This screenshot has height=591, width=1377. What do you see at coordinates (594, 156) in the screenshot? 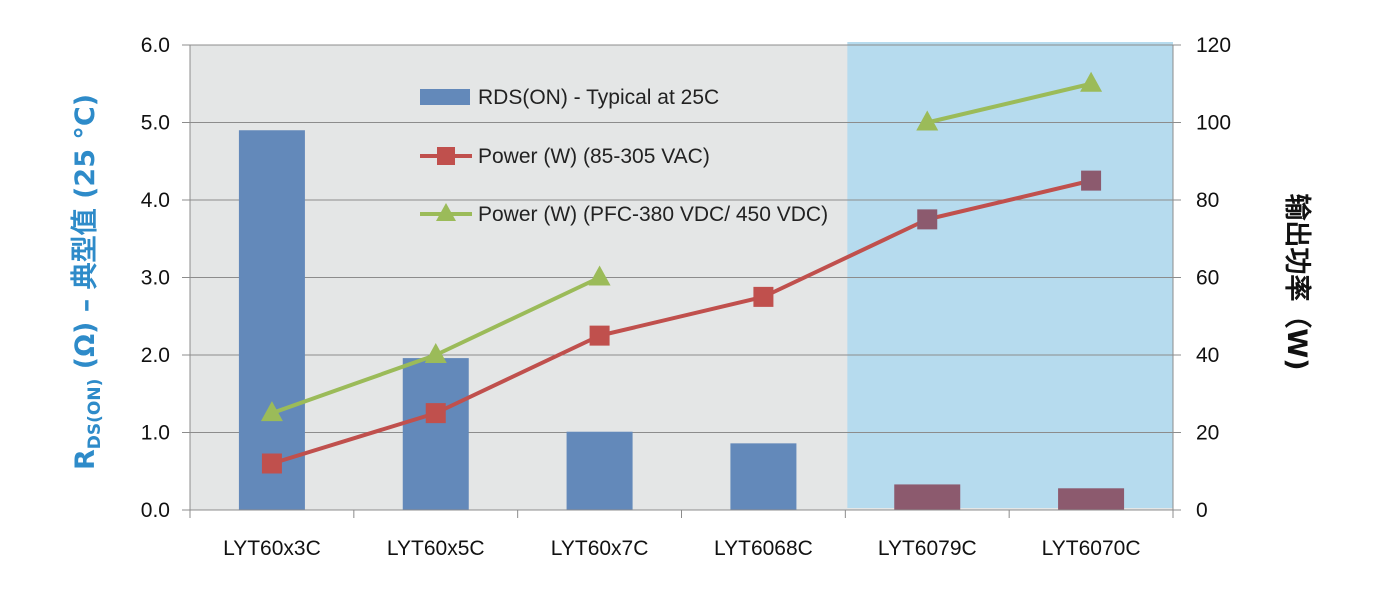
I see `legend-label-power-ac: Power (W) (85-305 VAC)` at bounding box center [594, 156].